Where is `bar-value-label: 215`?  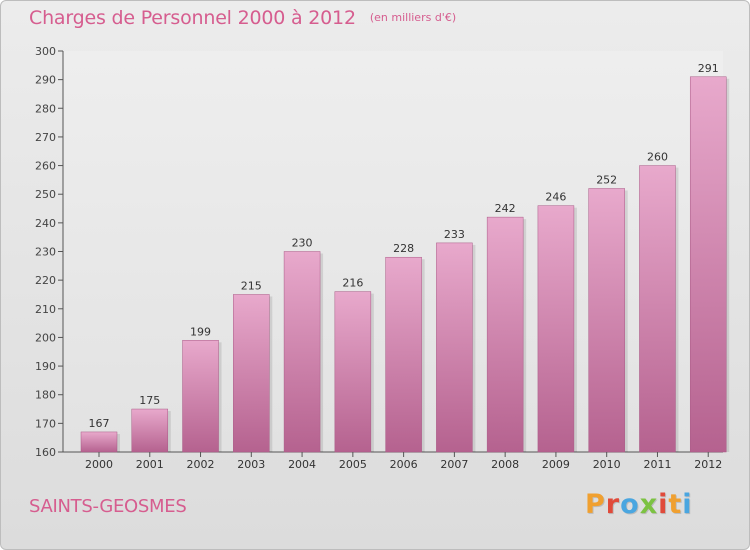
bar-value-label: 215 is located at coordinates (251, 285).